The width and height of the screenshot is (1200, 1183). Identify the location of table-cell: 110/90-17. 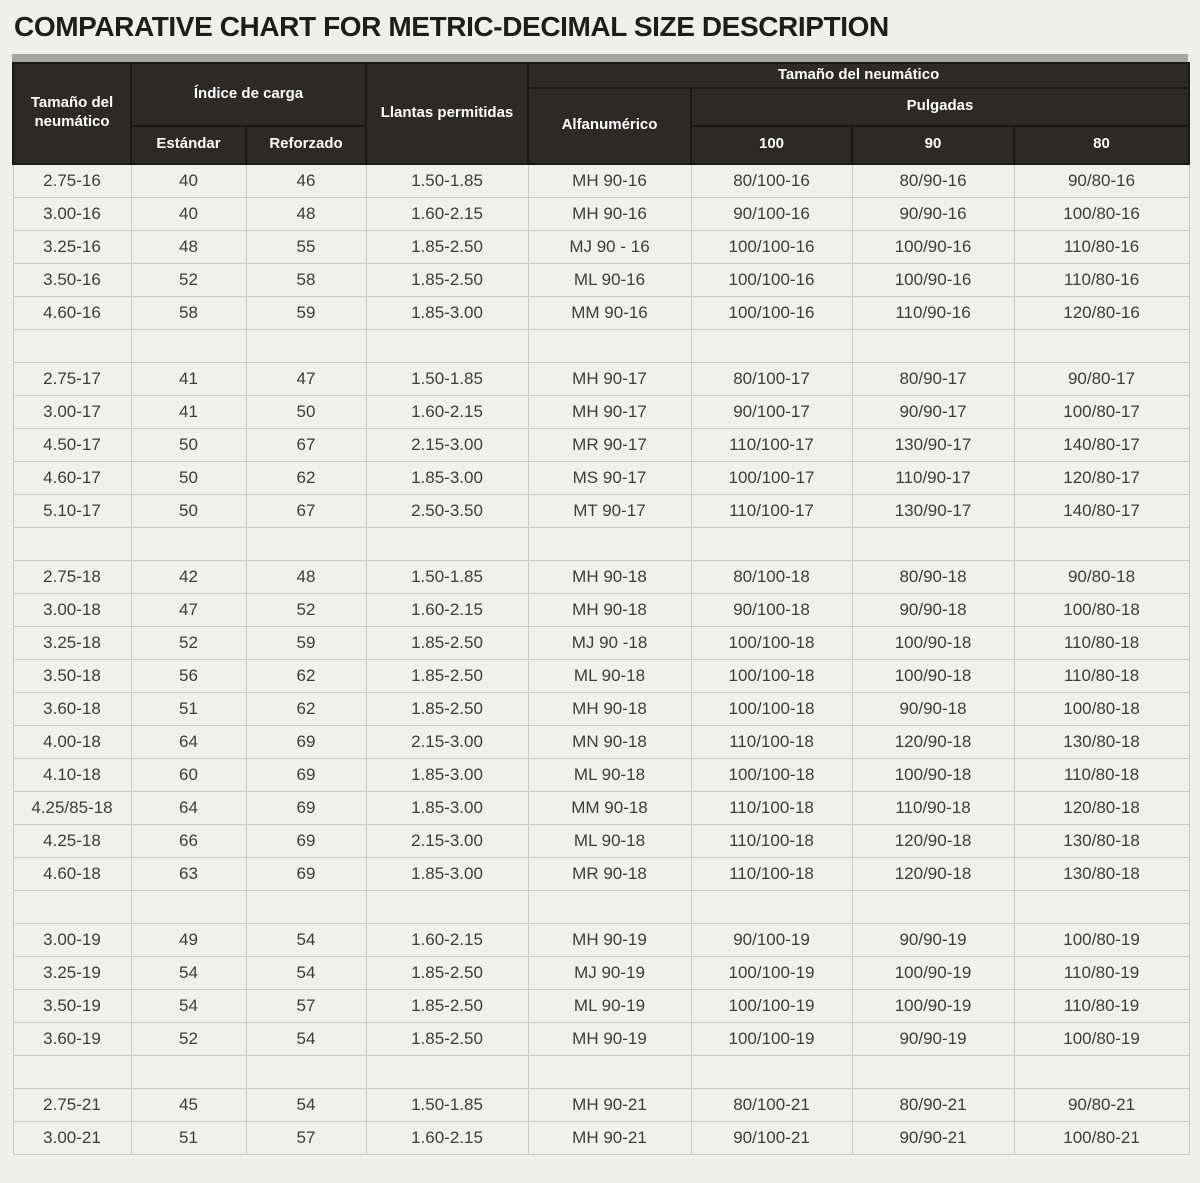
(933, 477).